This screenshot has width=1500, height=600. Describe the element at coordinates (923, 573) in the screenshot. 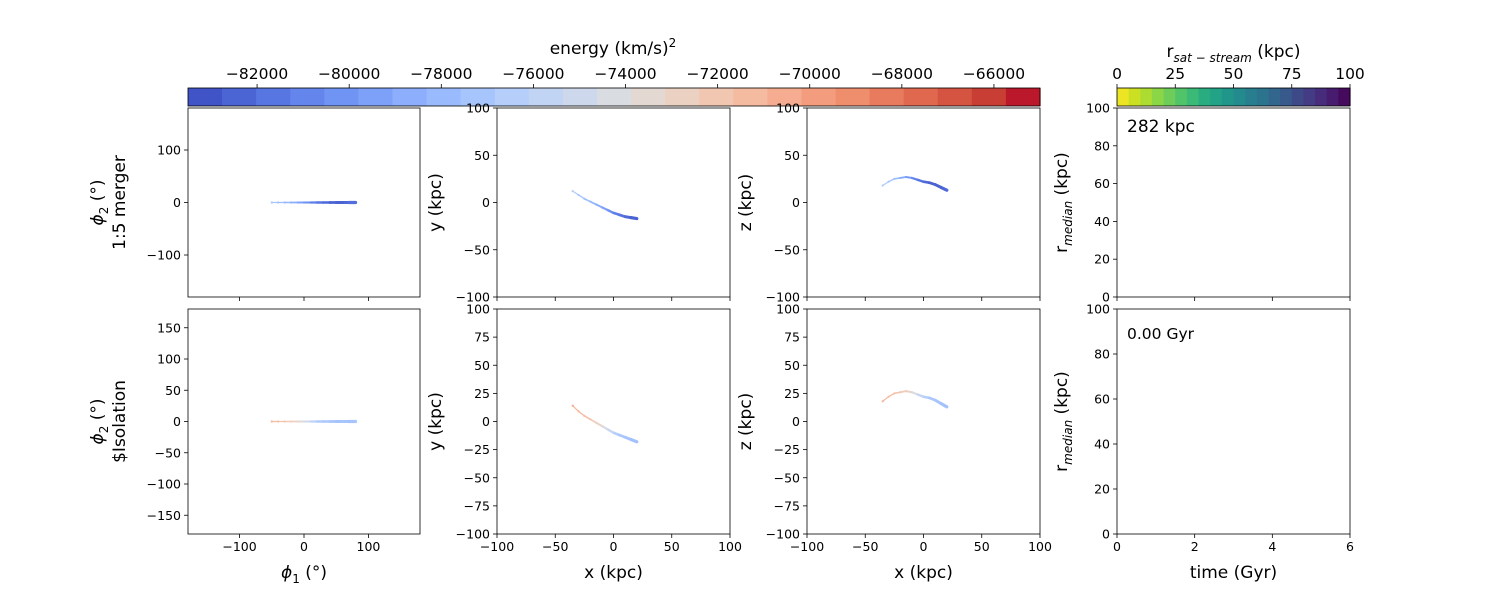

I see `x-axis-label: x (kpc)` at that location.